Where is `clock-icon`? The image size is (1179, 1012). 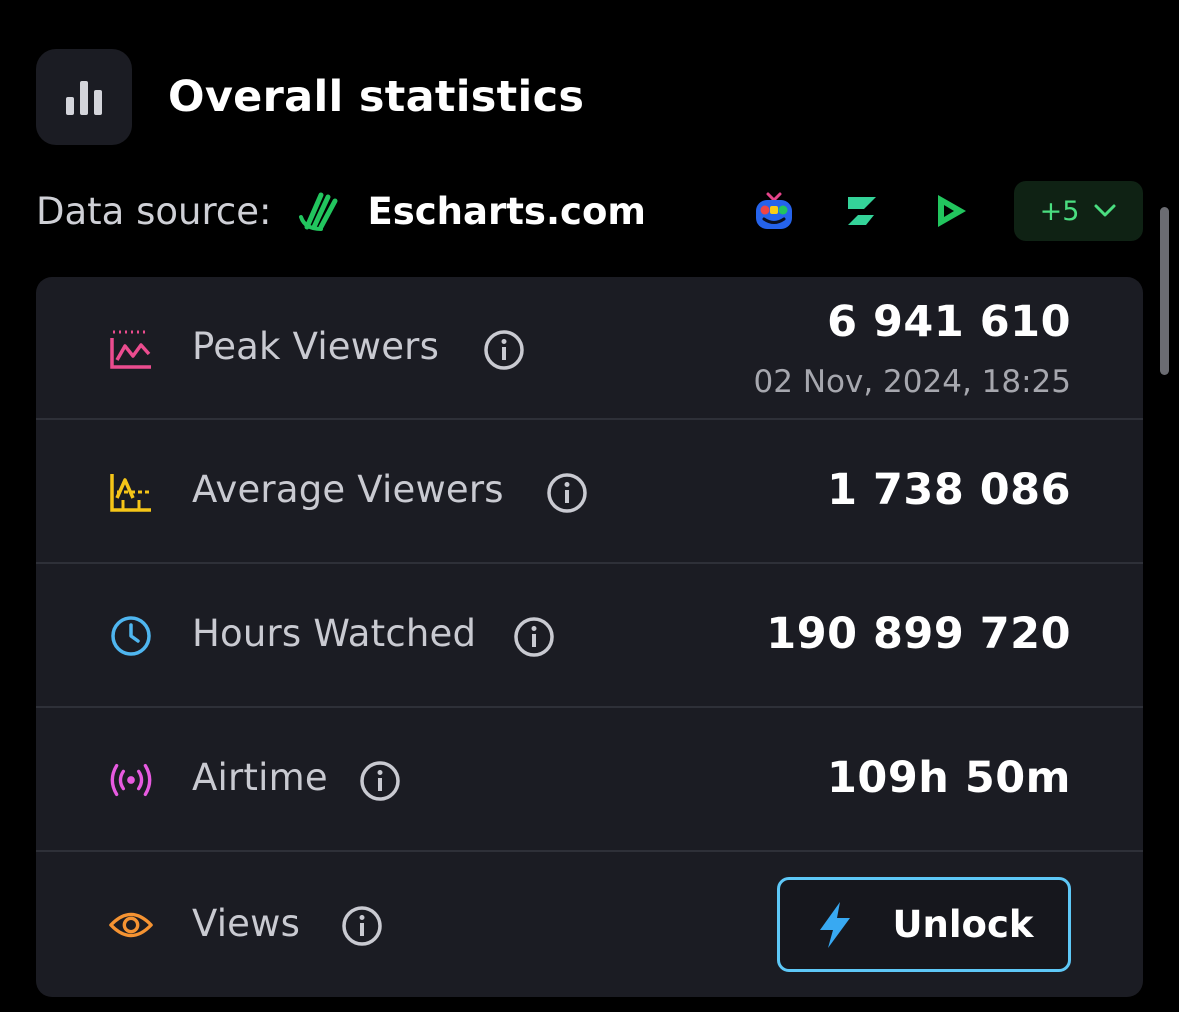 clock-icon is located at coordinates (131, 636).